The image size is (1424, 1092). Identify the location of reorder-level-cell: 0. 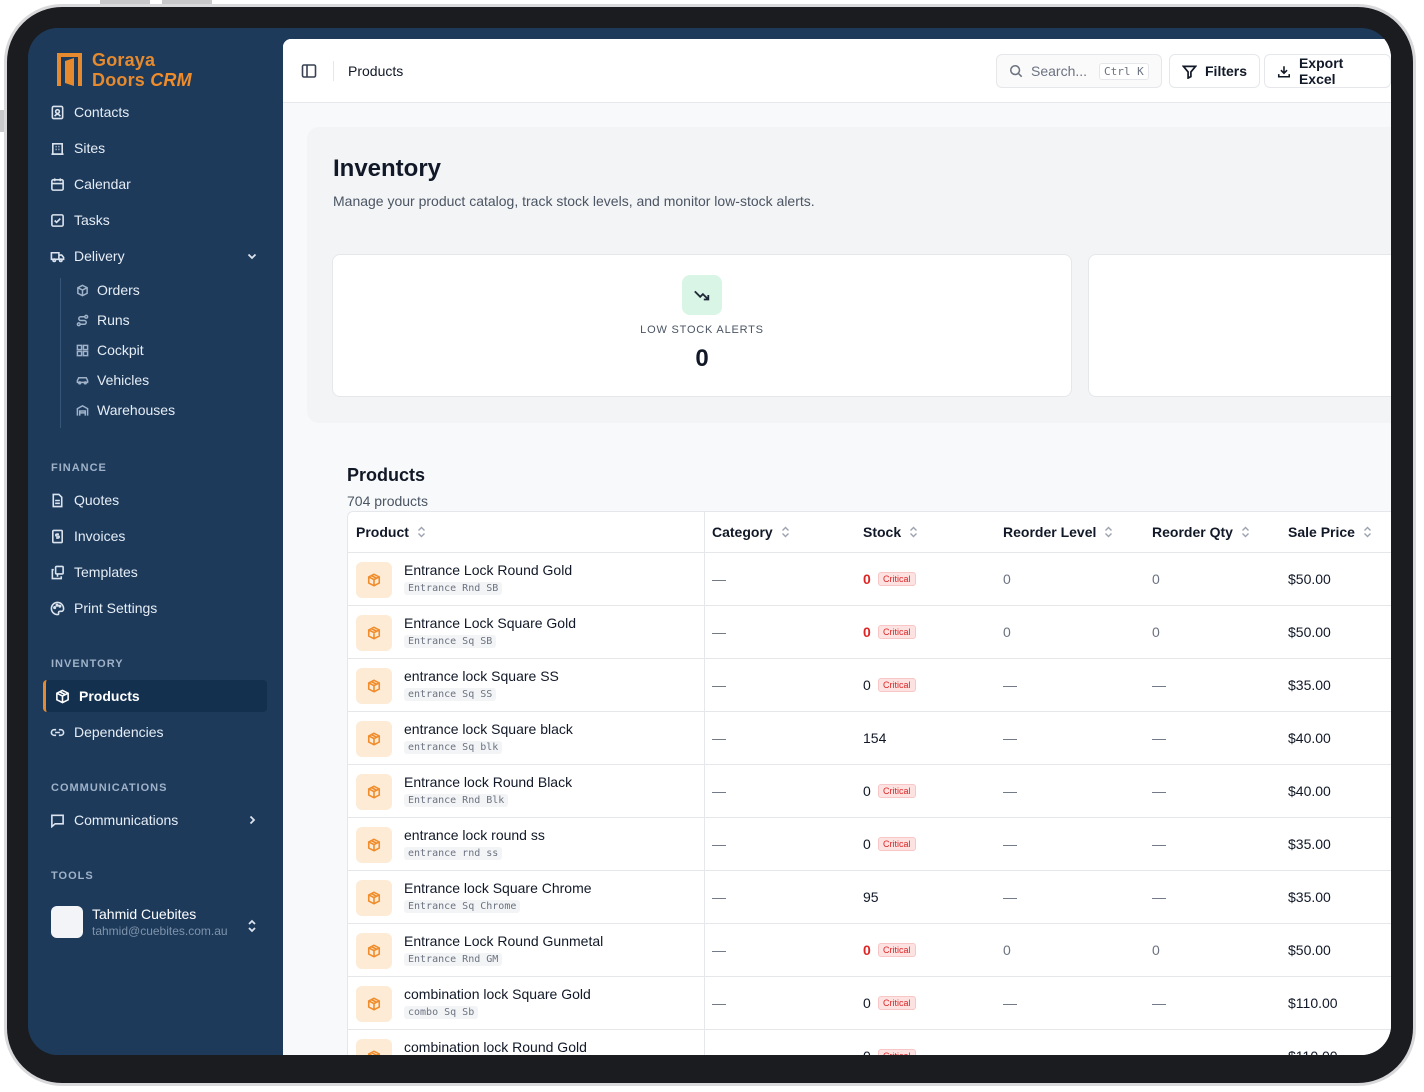
(1007, 632).